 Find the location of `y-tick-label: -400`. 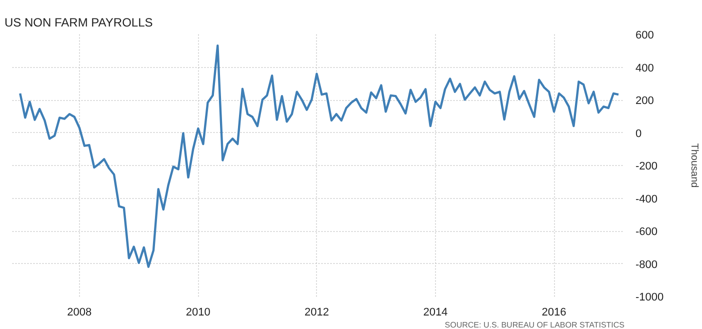

y-tick-label: -400 is located at coordinates (647, 199).